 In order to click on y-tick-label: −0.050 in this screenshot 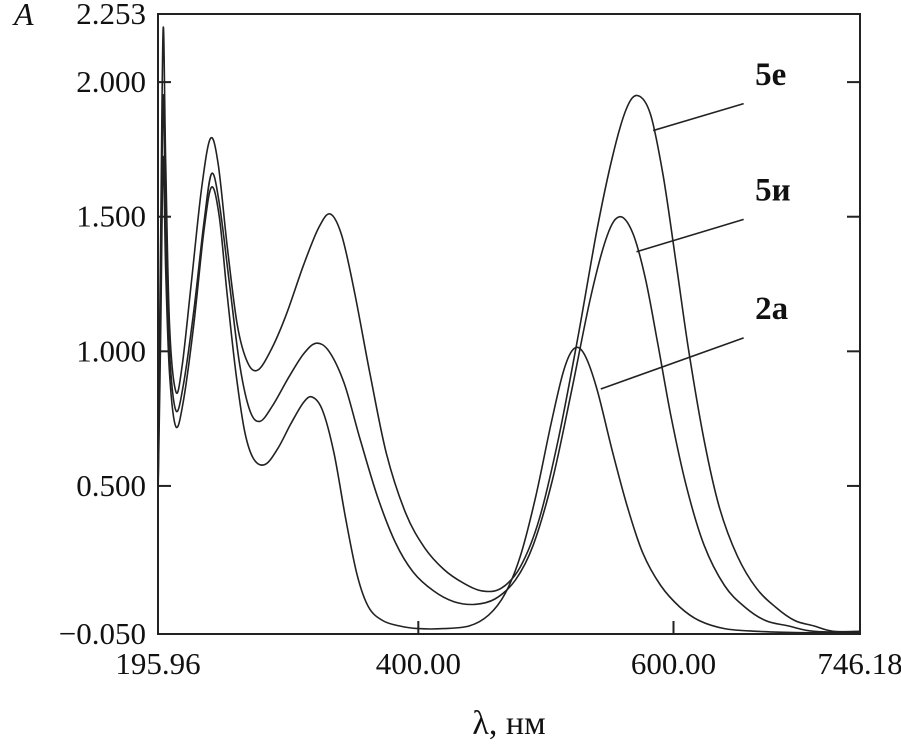, I will do `click(102, 633)`.